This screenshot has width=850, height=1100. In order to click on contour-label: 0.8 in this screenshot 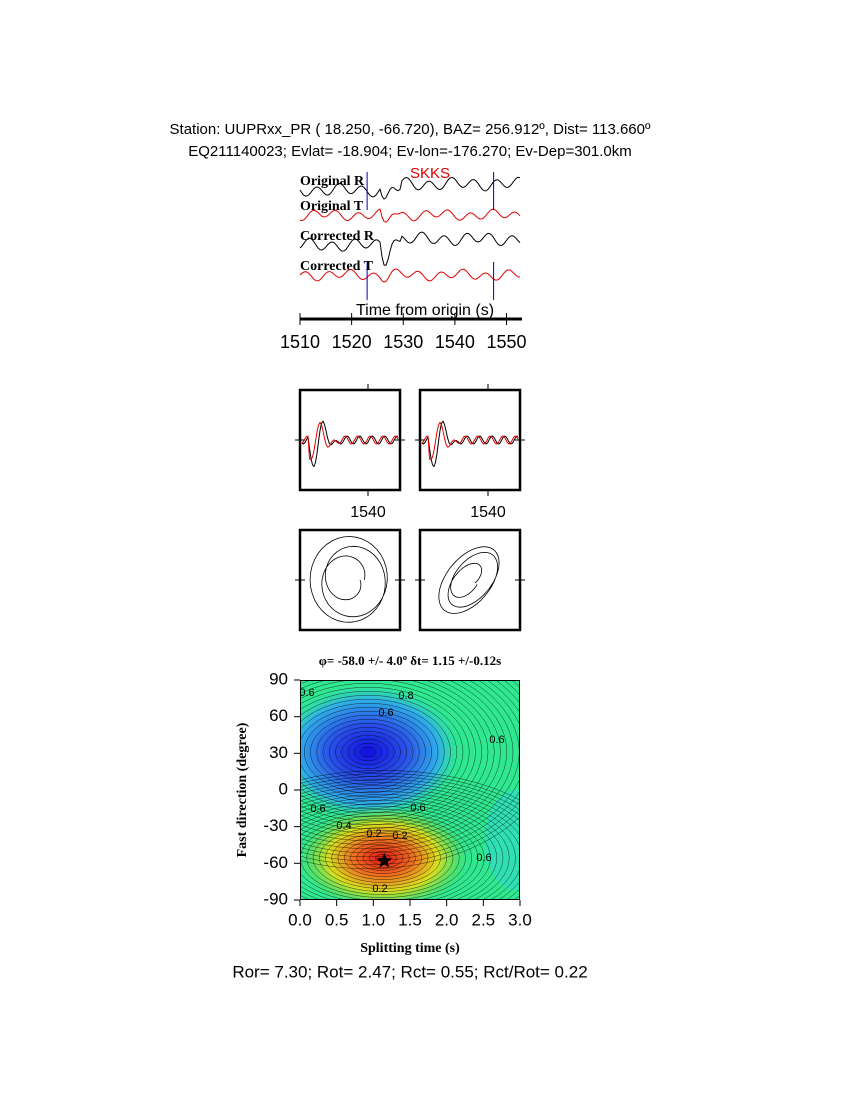, I will do `click(405, 696)`.